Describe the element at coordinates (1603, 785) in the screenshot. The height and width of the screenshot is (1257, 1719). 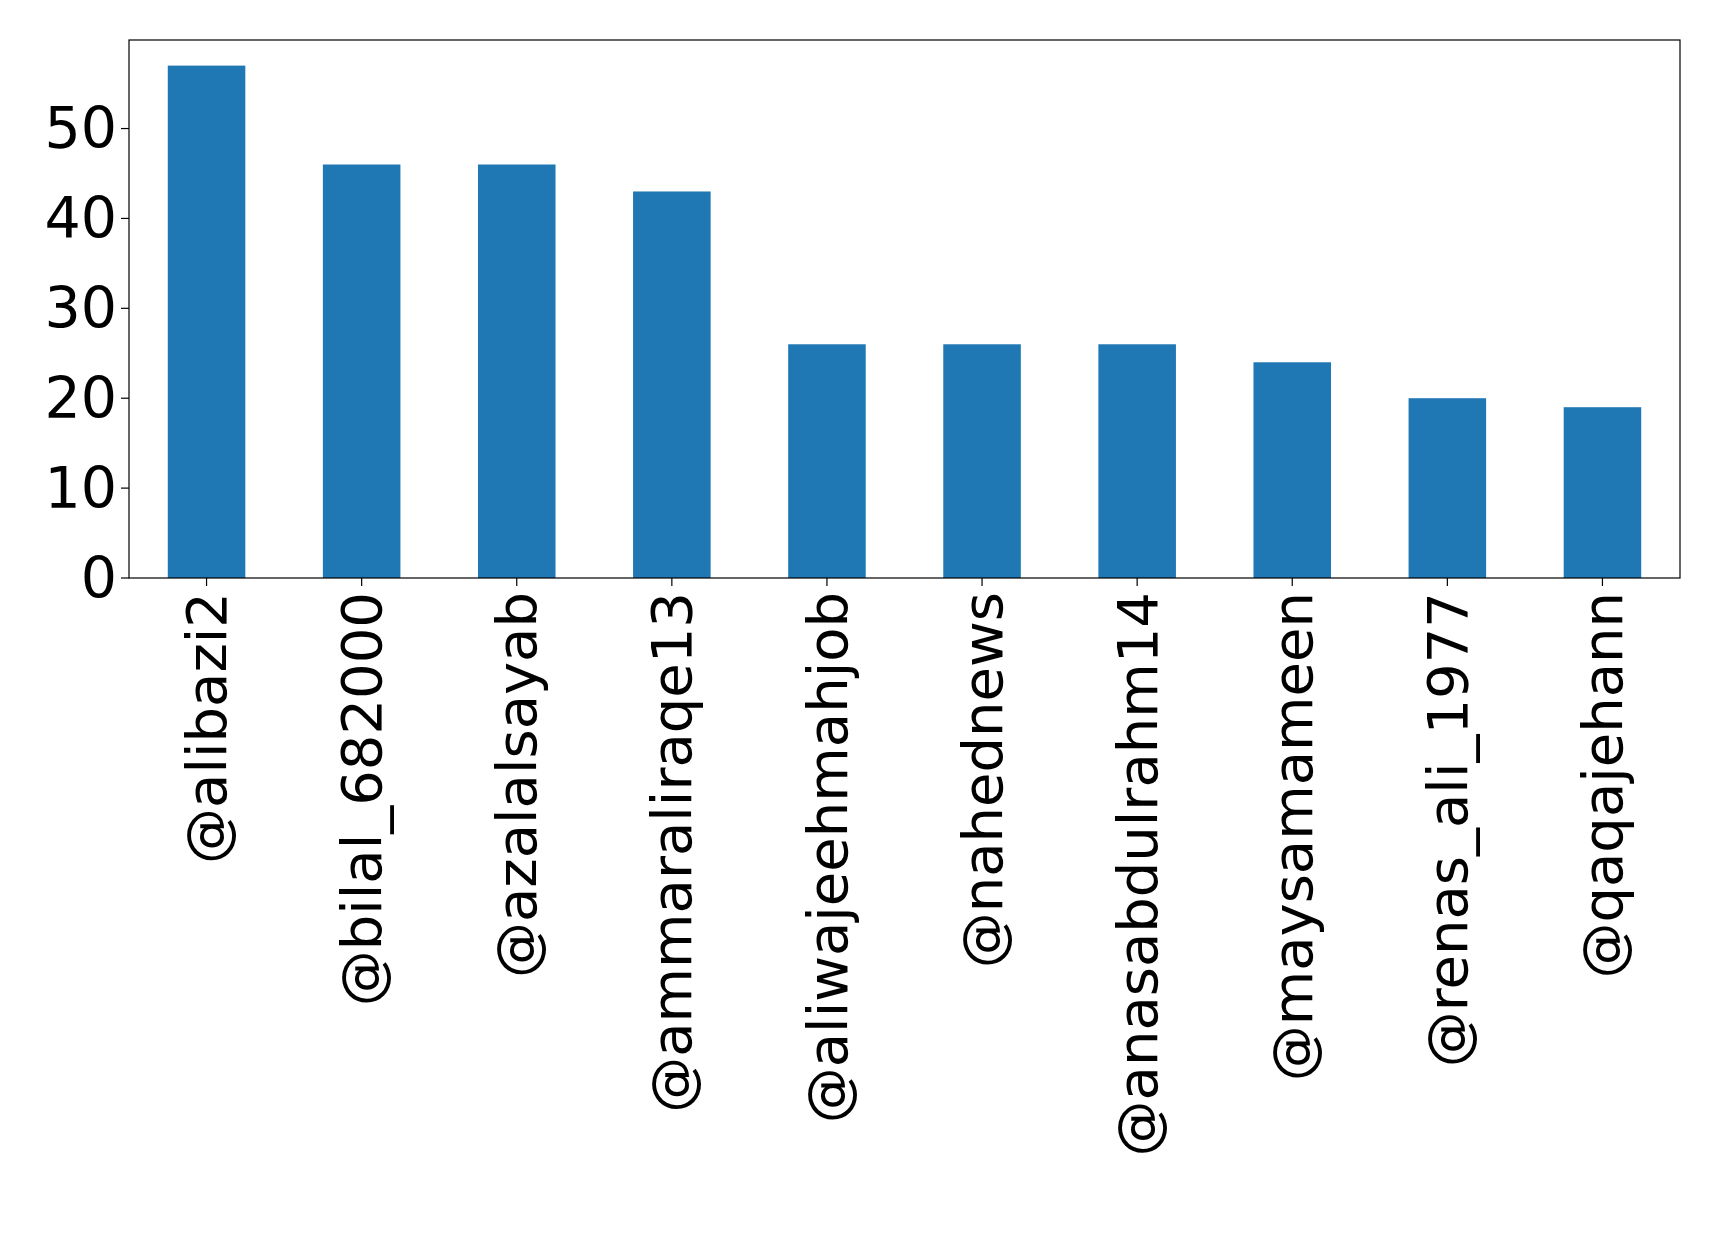
I see `x-tick-label: @qaqajehann` at that location.